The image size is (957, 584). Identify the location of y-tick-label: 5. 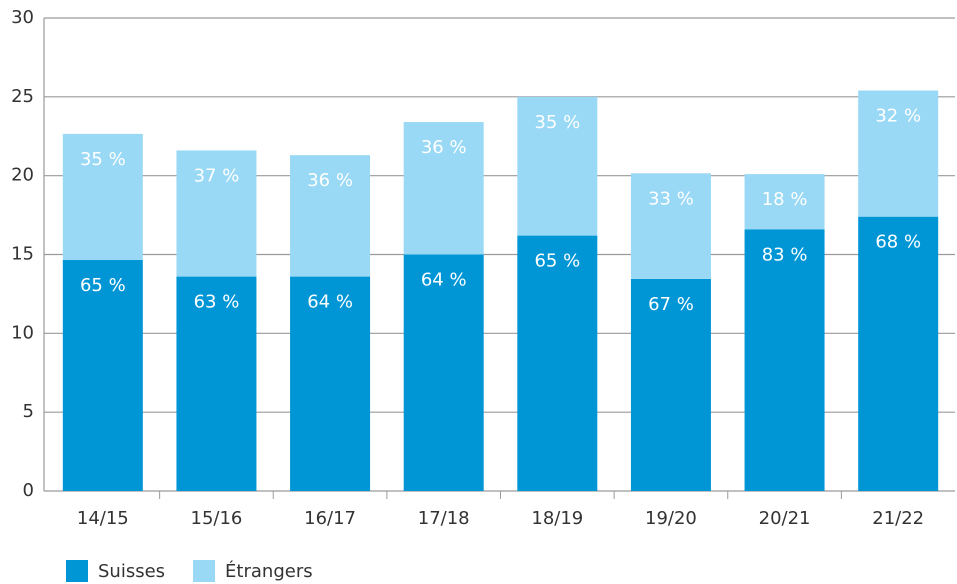
(28, 411).